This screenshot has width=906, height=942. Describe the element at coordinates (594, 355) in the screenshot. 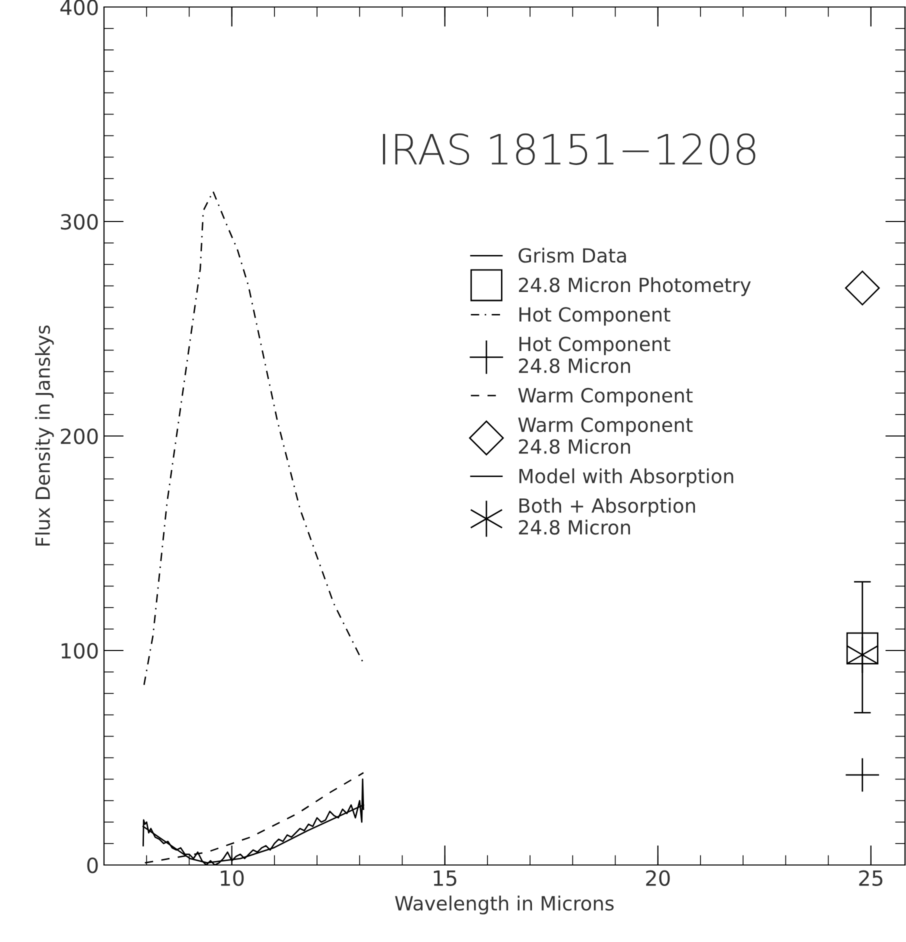

I see `legend-label: Hot Component 24.8 Micron` at that location.